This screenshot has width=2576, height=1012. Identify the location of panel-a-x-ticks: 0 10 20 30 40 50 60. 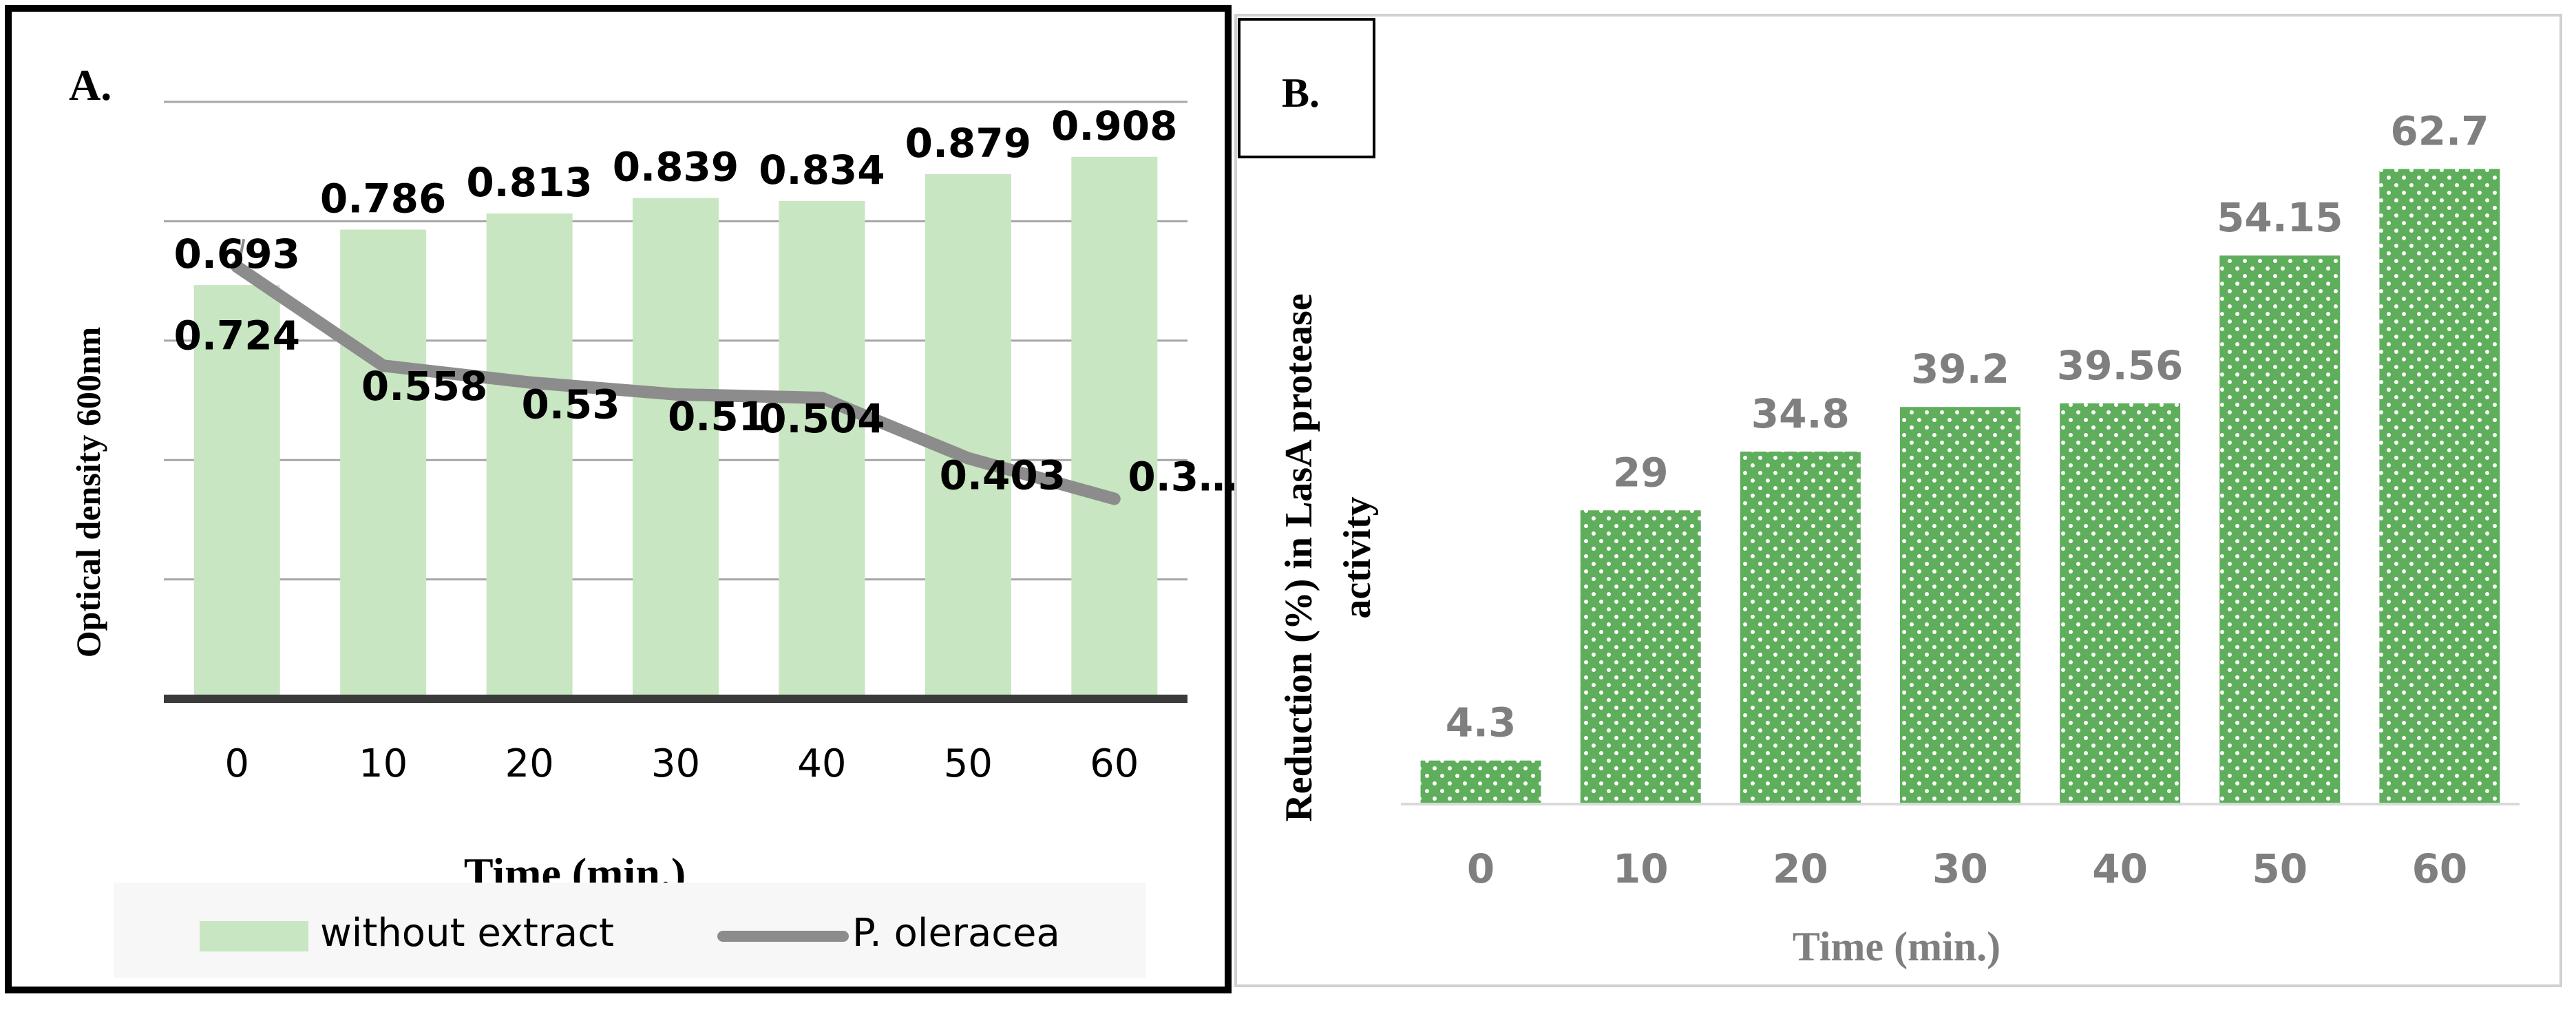
(682, 763).